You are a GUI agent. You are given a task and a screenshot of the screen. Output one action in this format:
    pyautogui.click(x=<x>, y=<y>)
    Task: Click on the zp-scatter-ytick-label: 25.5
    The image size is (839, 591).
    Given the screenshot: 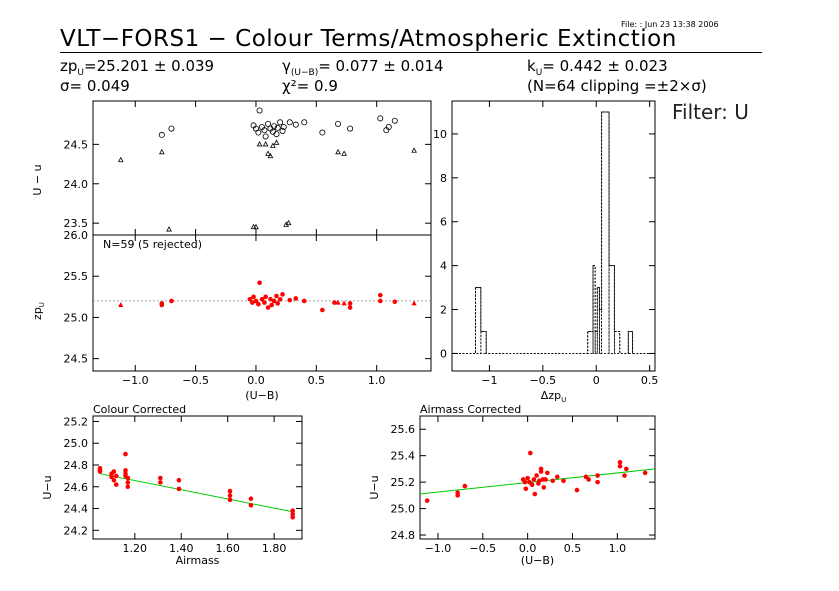 What is the action you would take?
    pyautogui.click(x=76, y=276)
    